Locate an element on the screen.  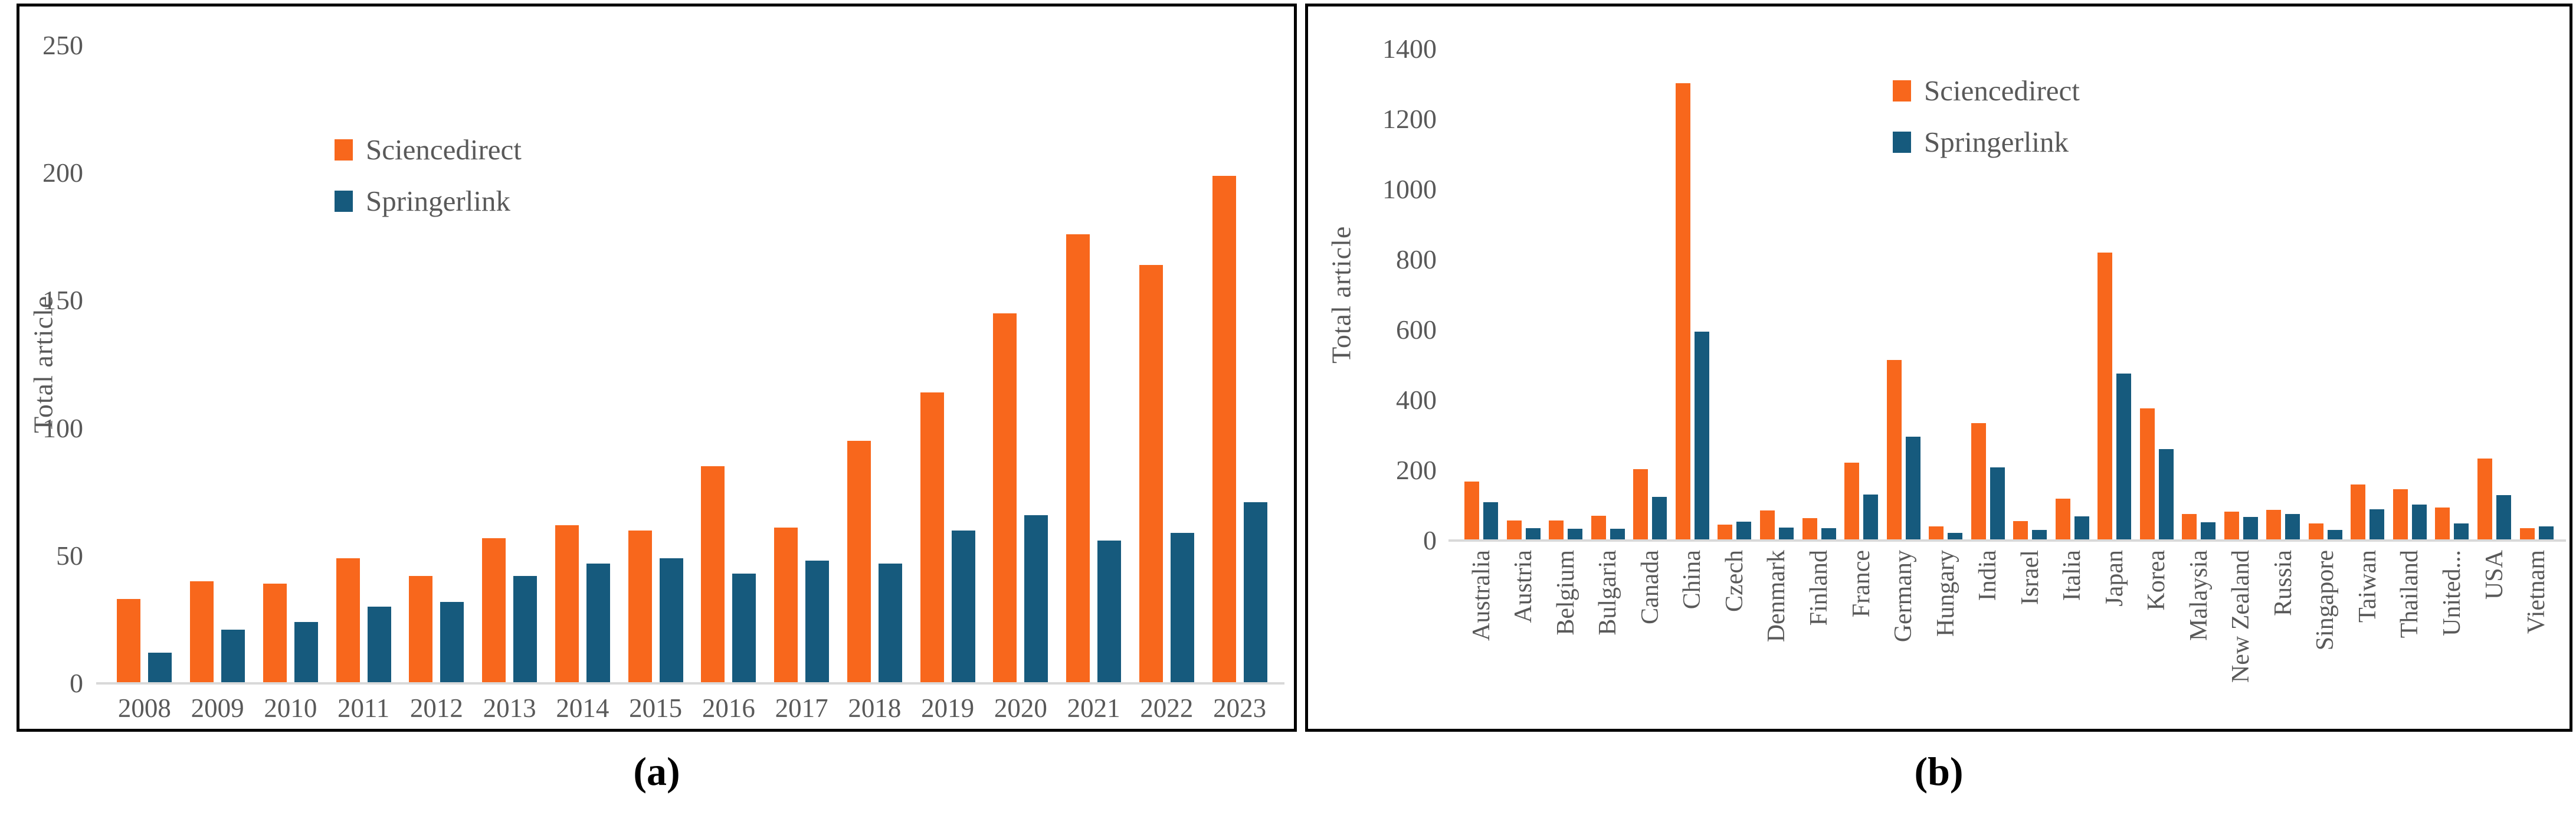
bar-springerlink-malaysia is located at coordinates (2208, 531).